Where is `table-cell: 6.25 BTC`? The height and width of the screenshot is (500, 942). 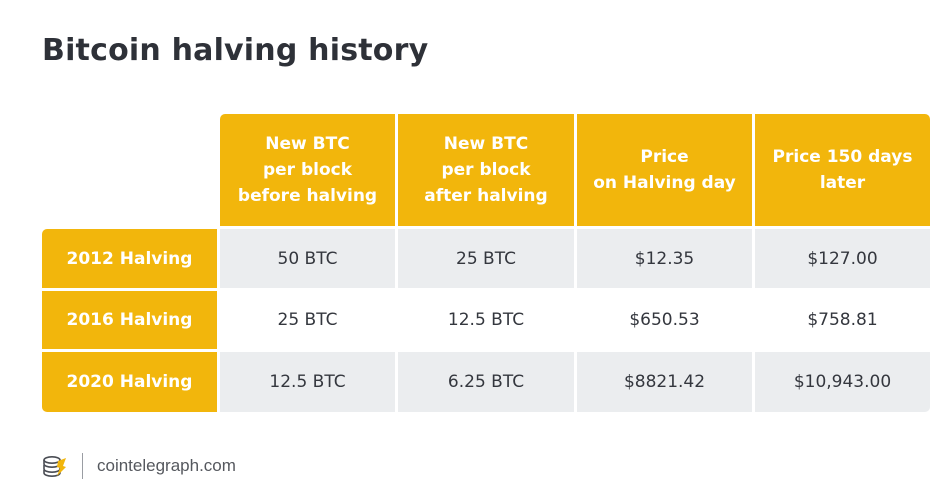
table-cell: 6.25 BTC is located at coordinates (486, 382).